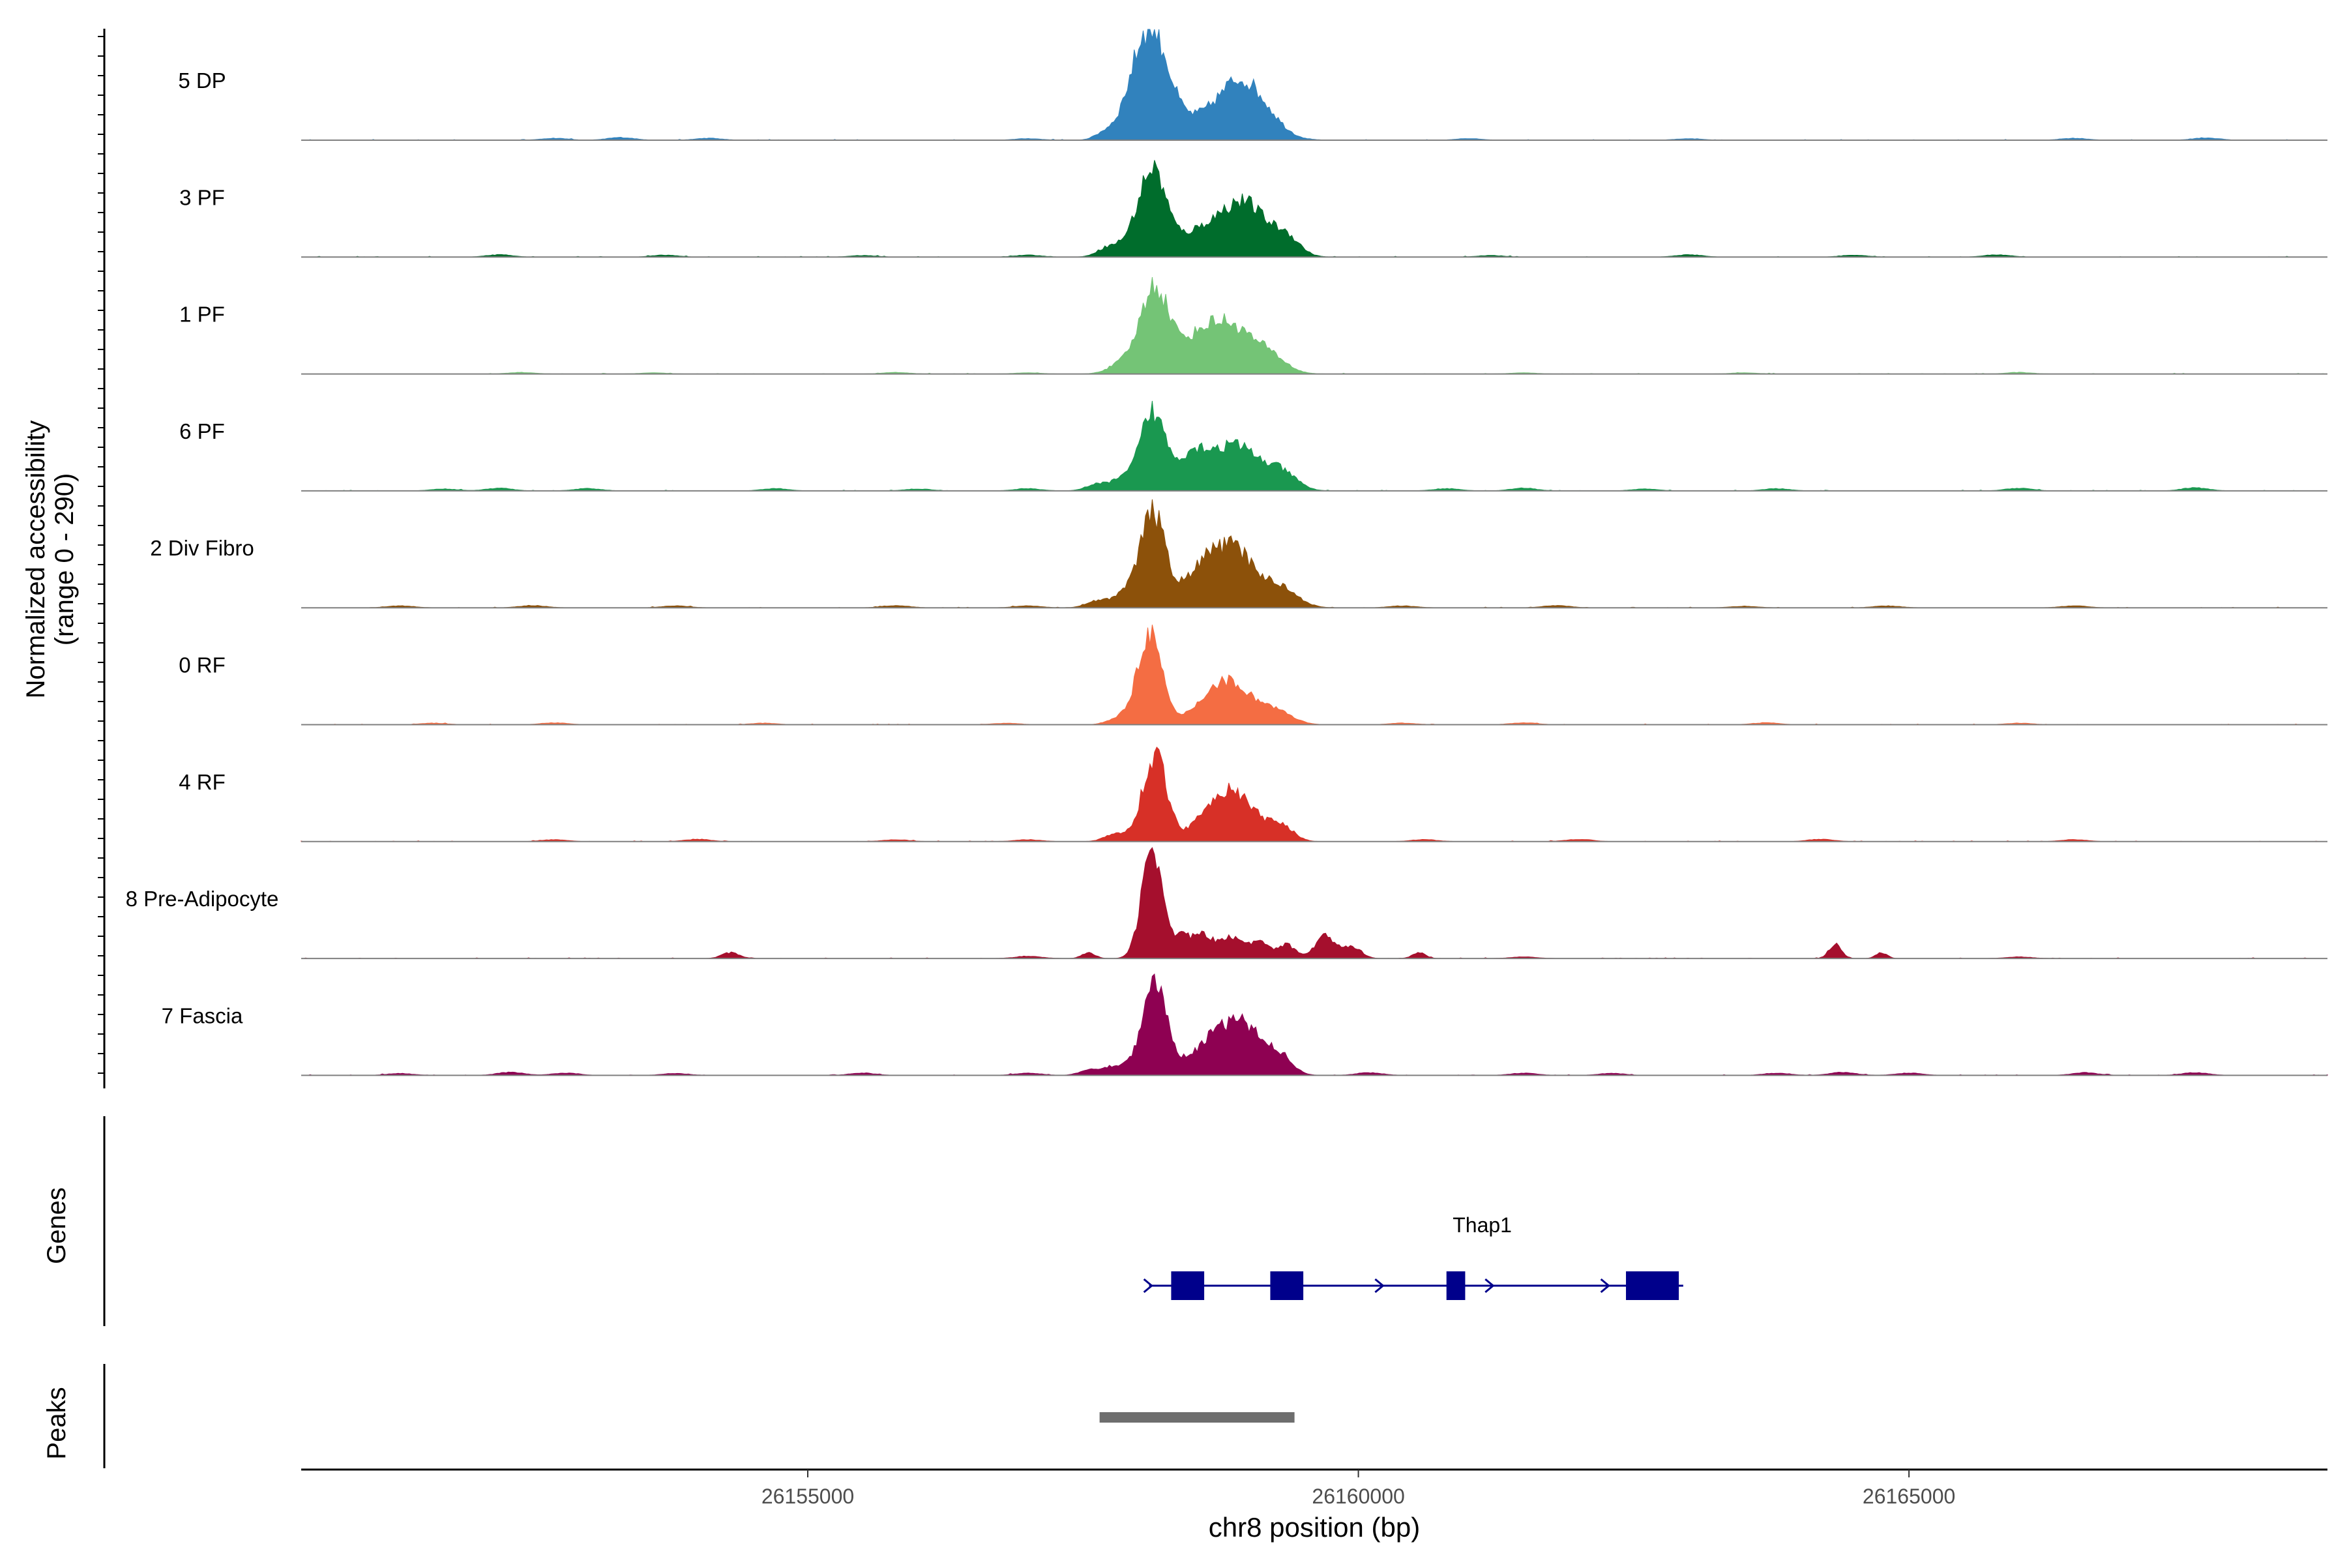  I want to click on genes-panel-title: Genes, so click(57, 1225).